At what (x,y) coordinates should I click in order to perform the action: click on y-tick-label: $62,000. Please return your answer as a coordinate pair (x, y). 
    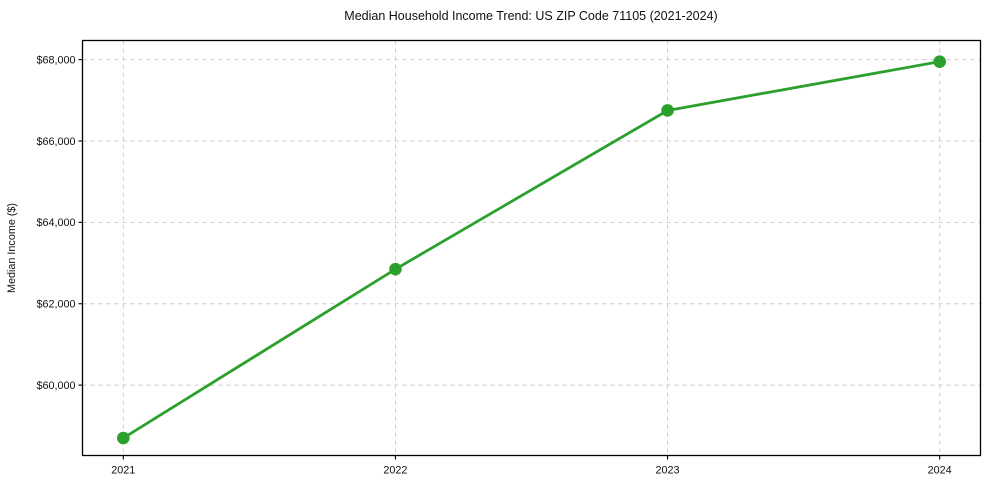
    Looking at the image, I should click on (55, 305).